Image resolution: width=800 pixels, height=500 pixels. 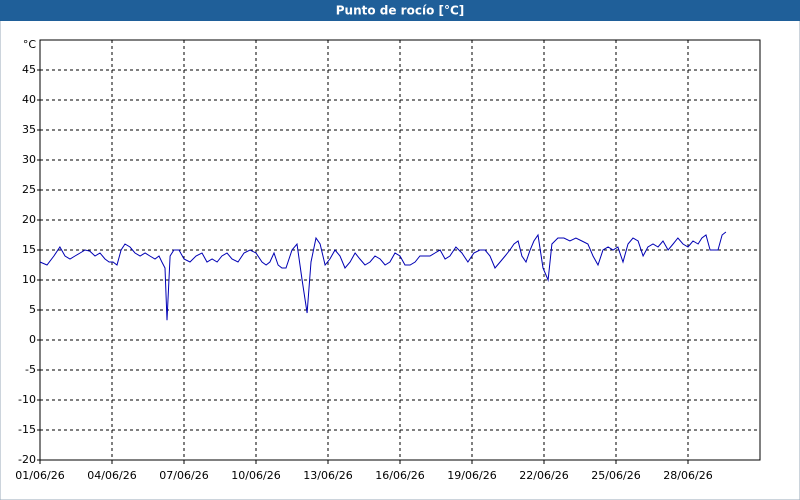 I want to click on y-tick-label: 45, so click(x=29, y=69).